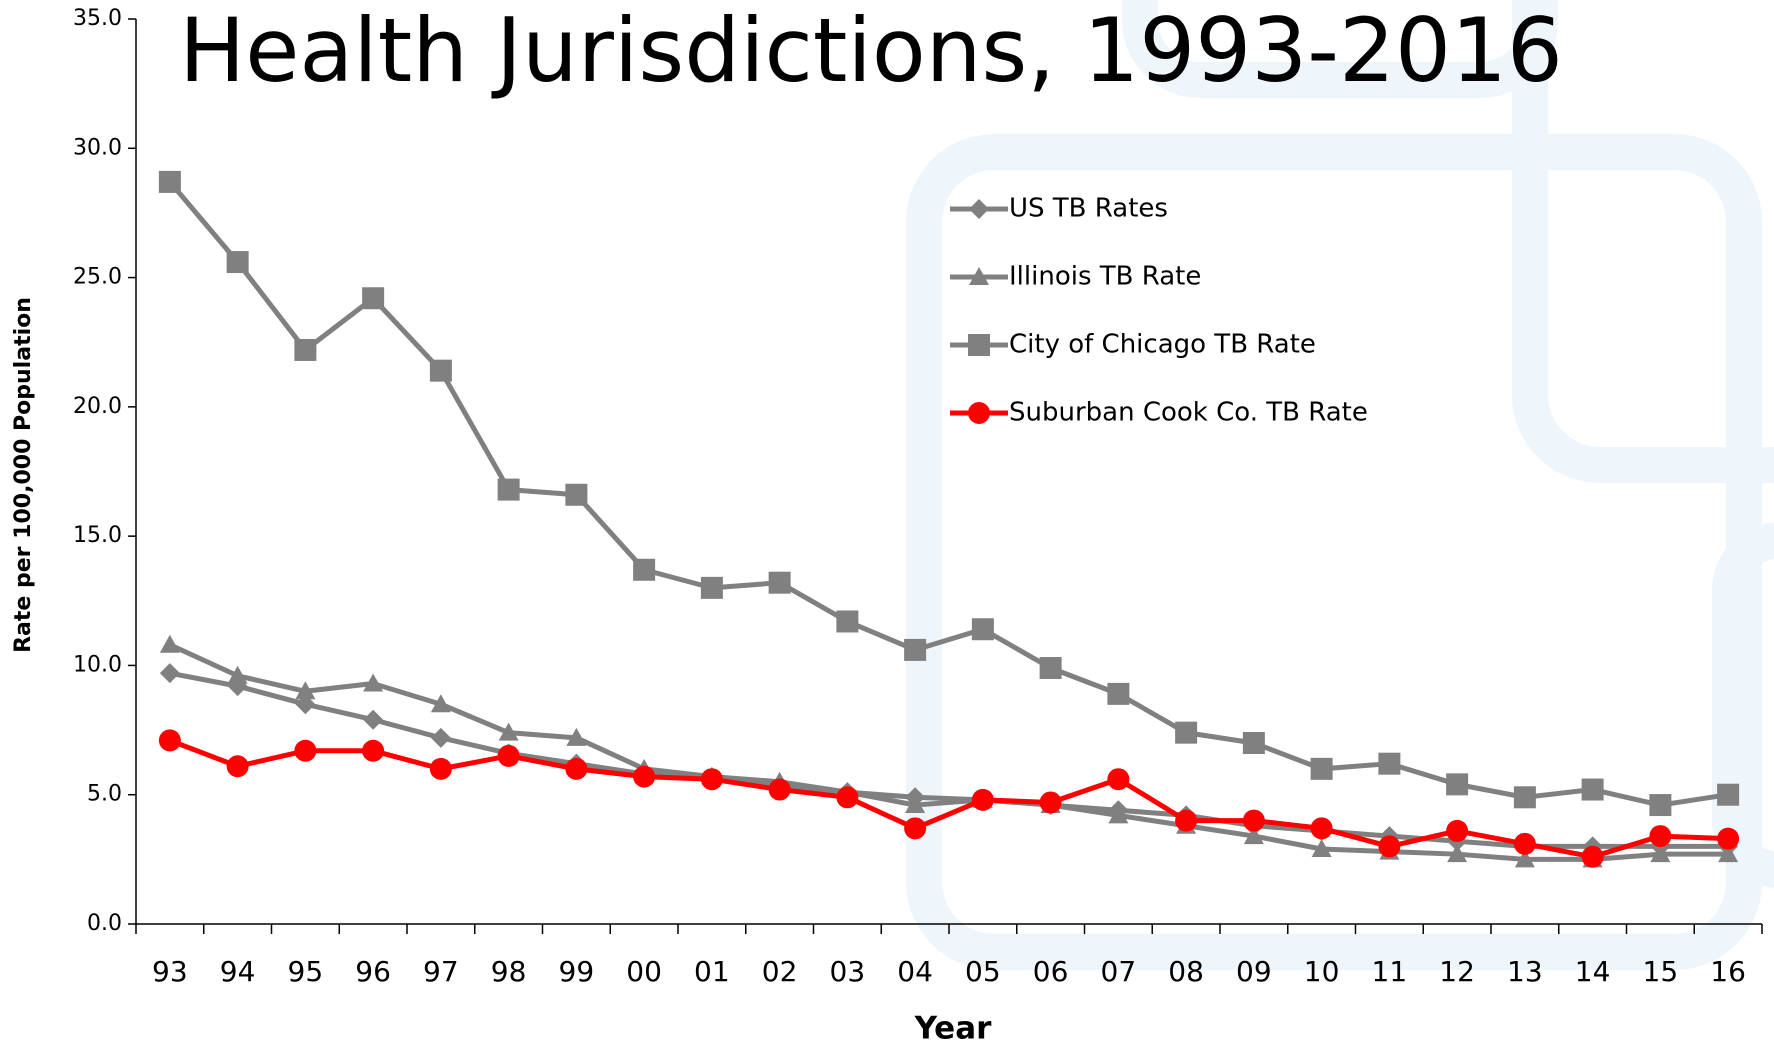  What do you see at coordinates (104, 794) in the screenshot?
I see `y-tick-label: 5.0` at bounding box center [104, 794].